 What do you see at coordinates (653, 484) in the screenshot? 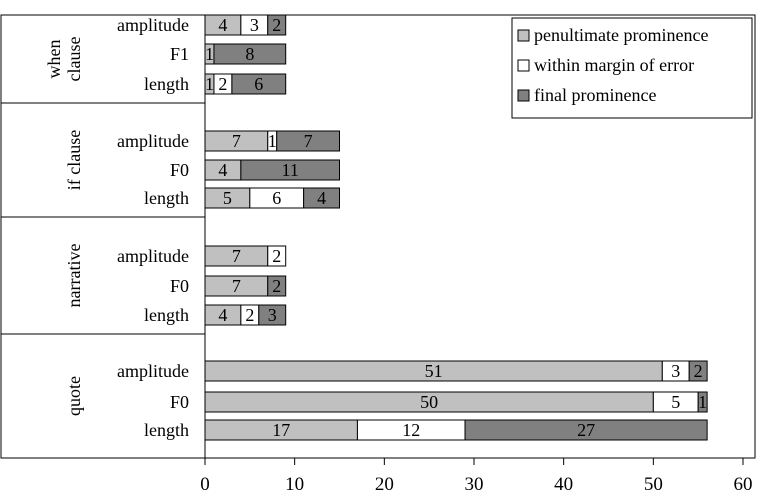
I see `x-tick-label: 50` at bounding box center [653, 484].